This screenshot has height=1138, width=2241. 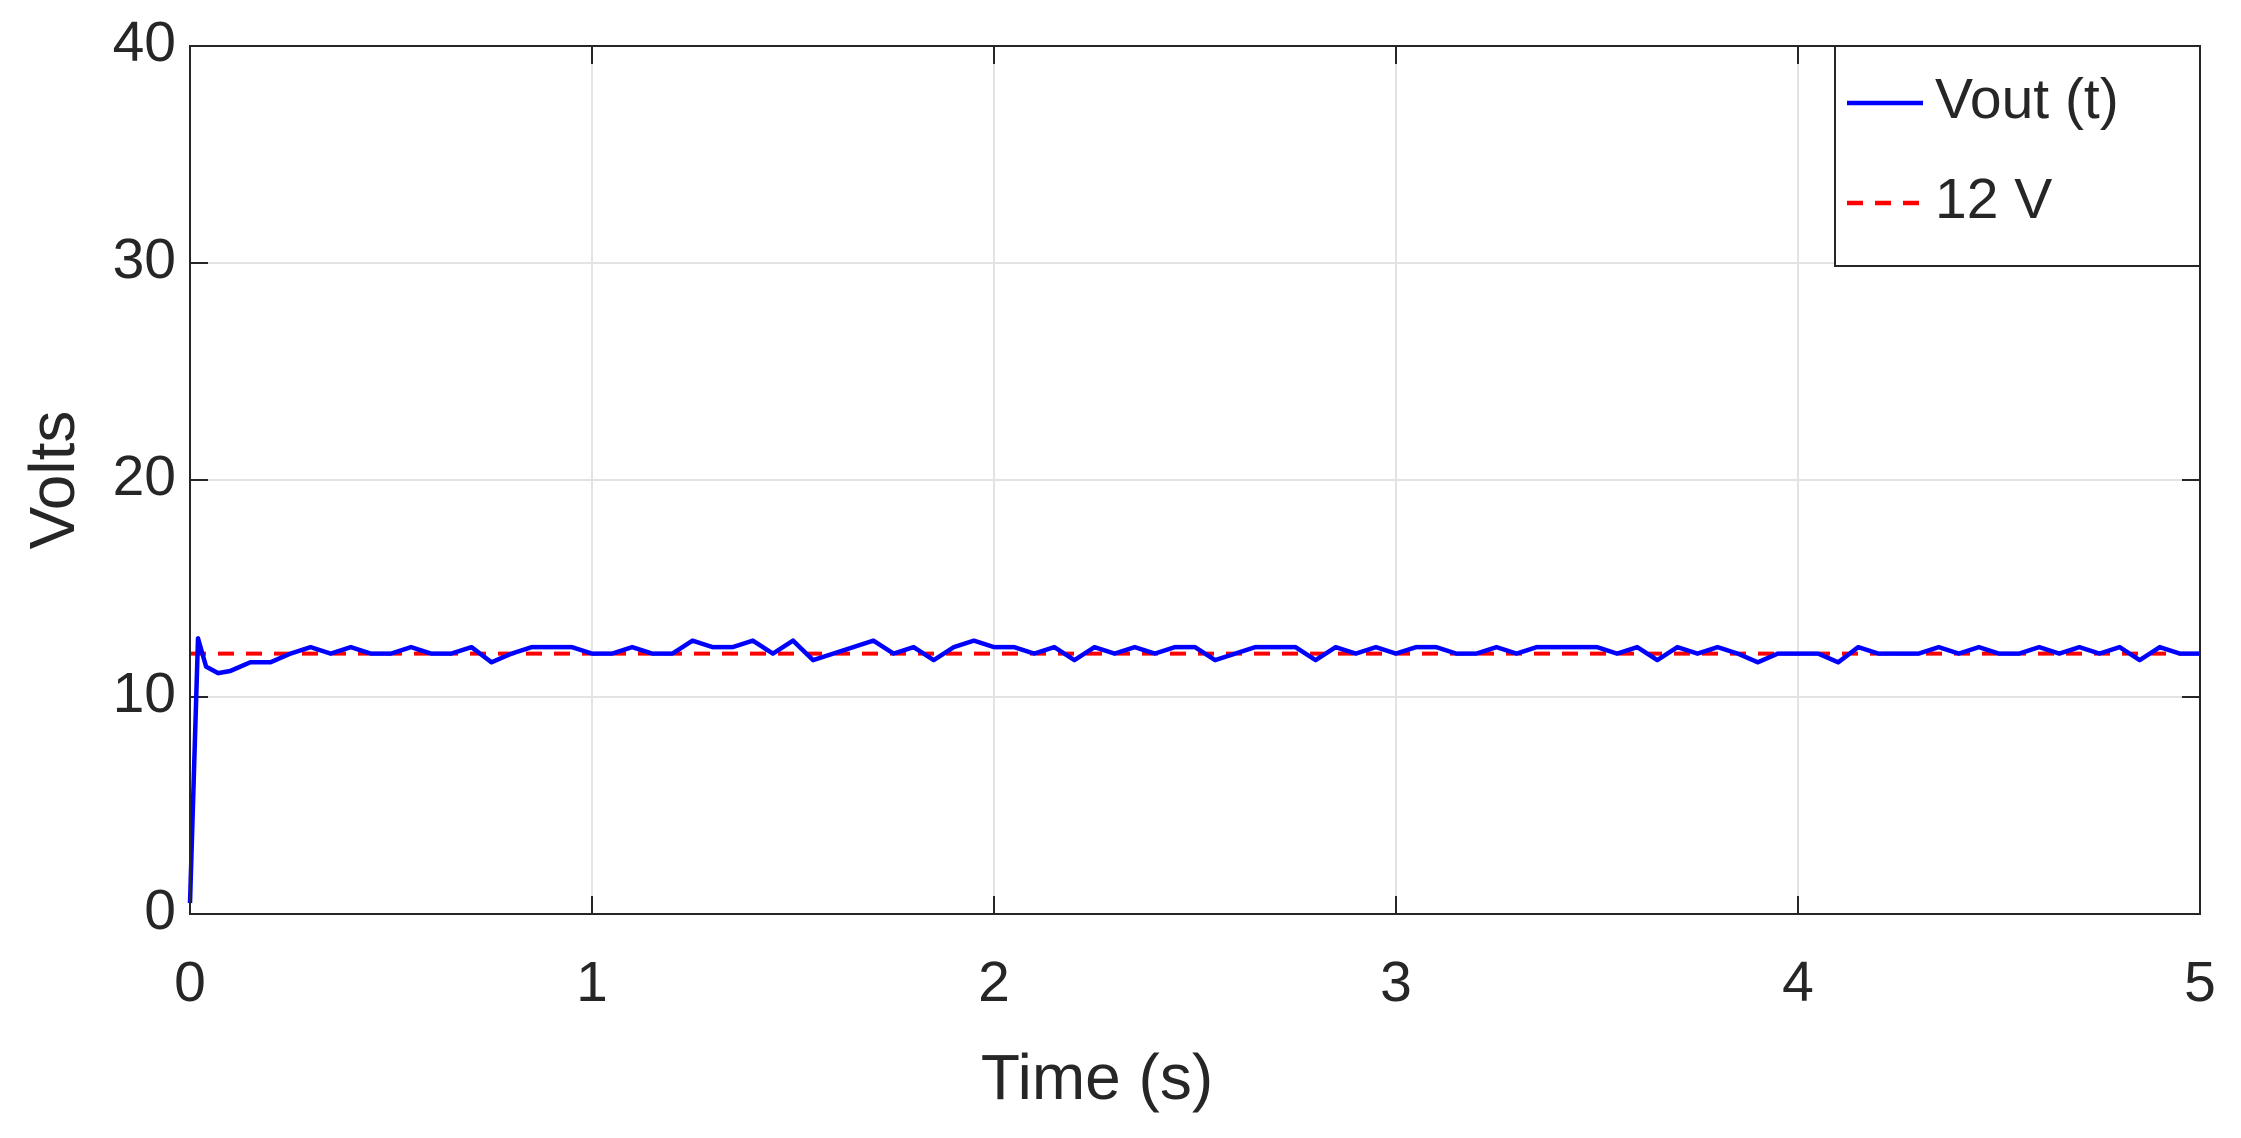 I want to click on legend-box, so click(x=2017, y=156).